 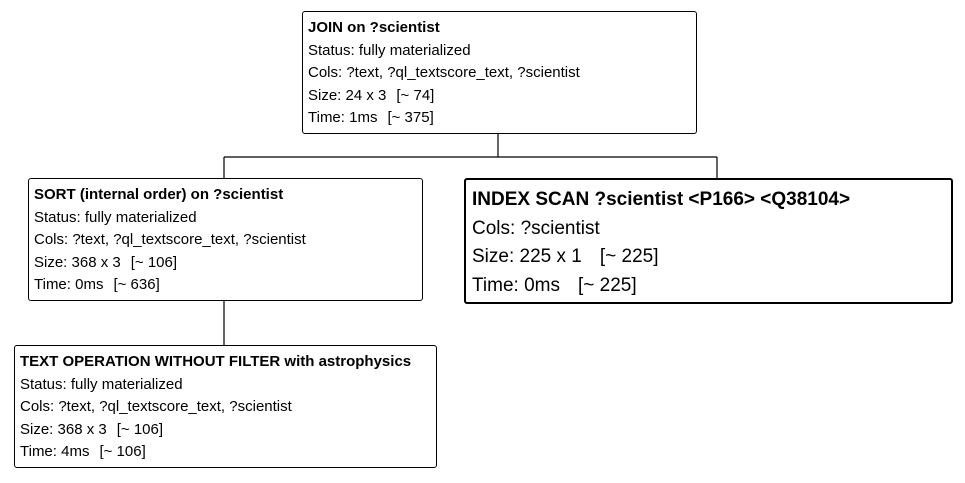 What do you see at coordinates (343, 118) in the screenshot?
I see `node-join-time: Time: 1ms` at bounding box center [343, 118].